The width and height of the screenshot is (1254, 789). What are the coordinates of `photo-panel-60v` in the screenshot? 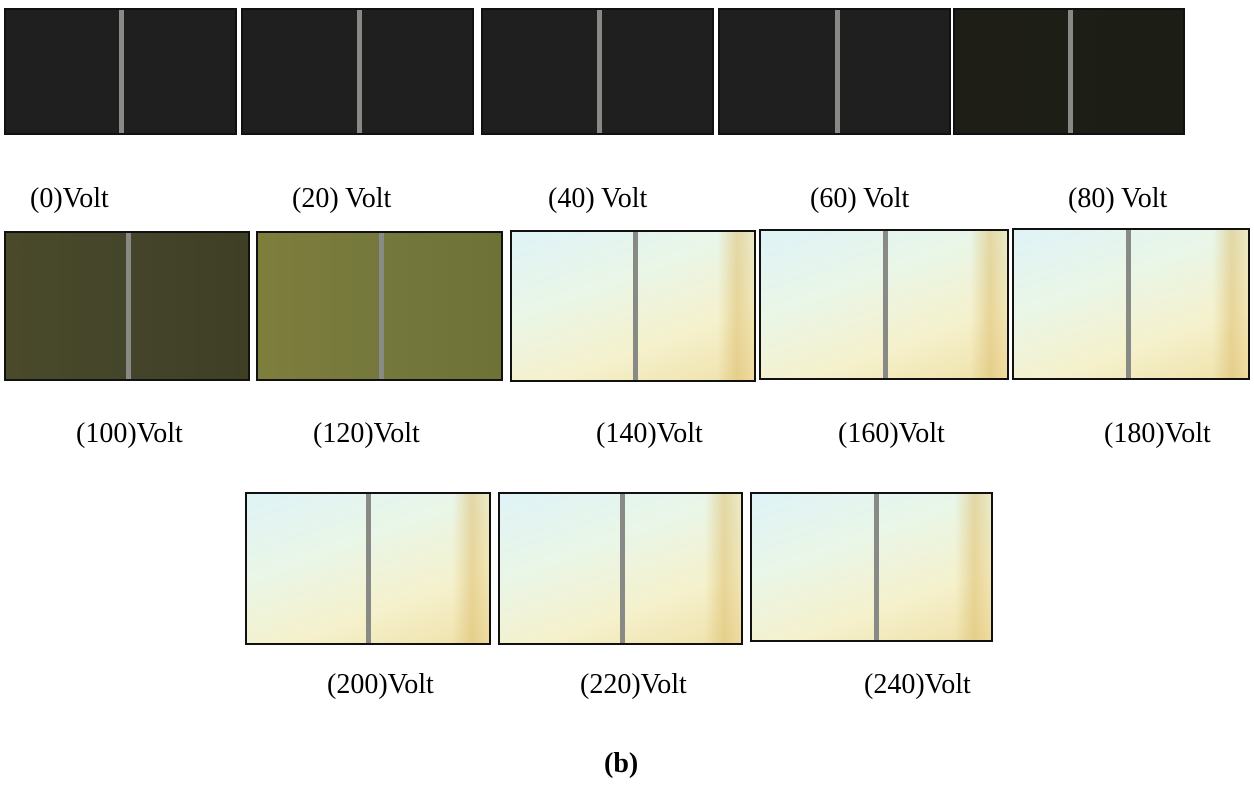 It's located at (834, 71).